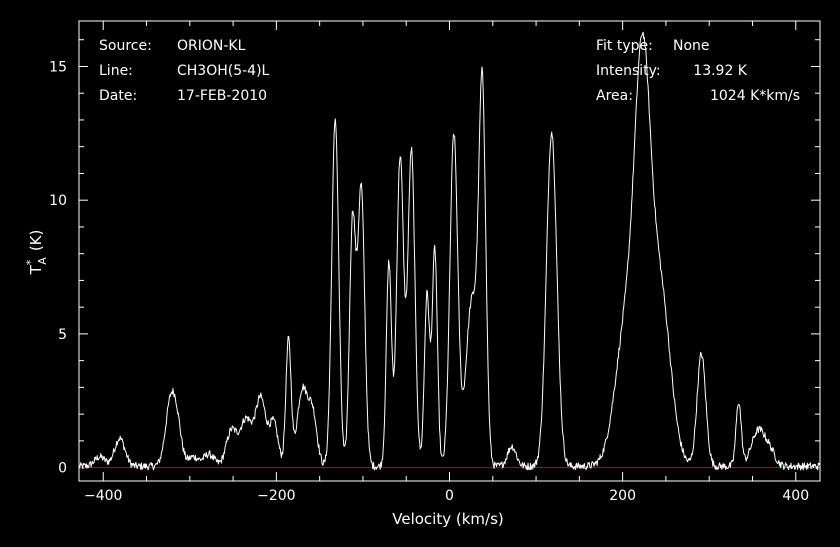 Image resolution: width=840 pixels, height=547 pixels. Describe the element at coordinates (628, 71) in the screenshot. I see `intensity-label: Intensity:` at that location.